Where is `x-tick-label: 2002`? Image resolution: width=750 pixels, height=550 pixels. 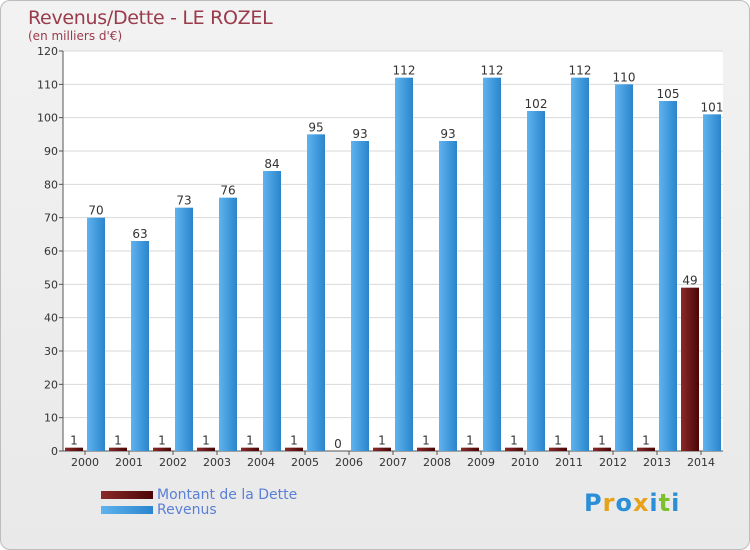
x-tick-label: 2002 is located at coordinates (173, 462).